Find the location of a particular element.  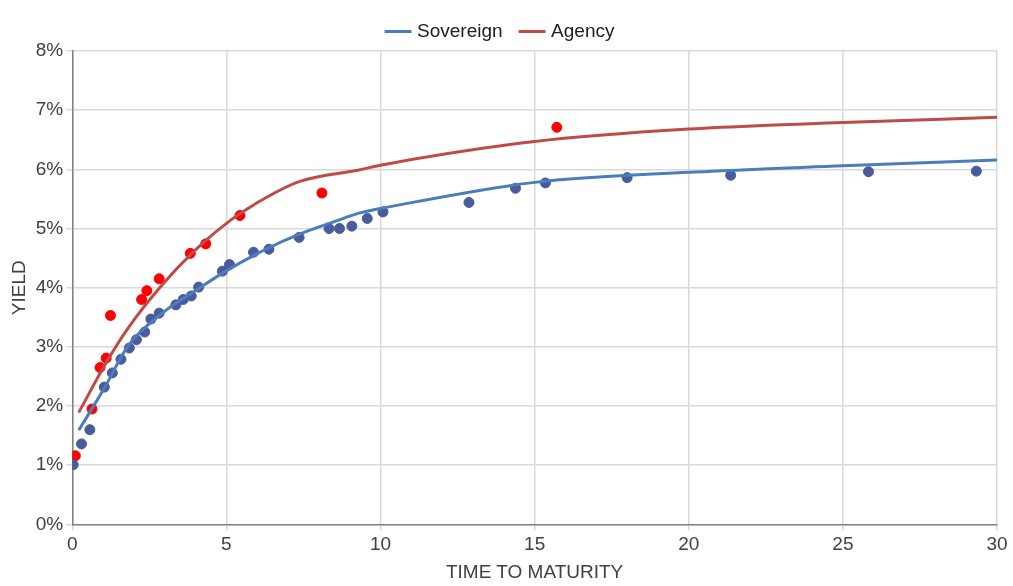

y-tick-label: 8% is located at coordinates (49, 50).